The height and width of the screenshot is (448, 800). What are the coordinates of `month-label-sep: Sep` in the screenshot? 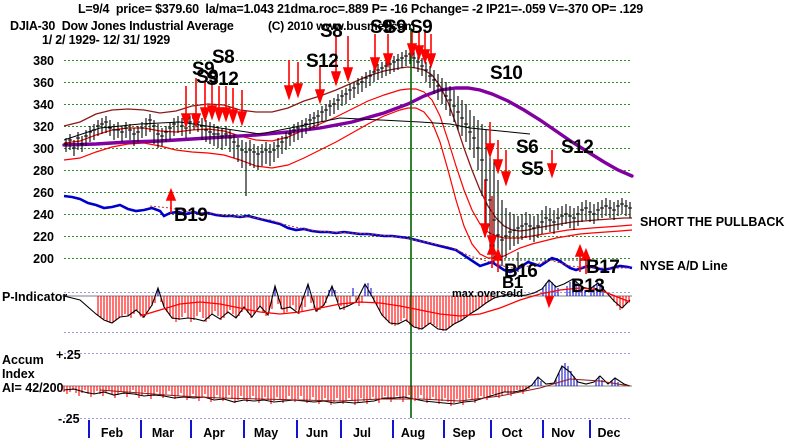 It's located at (464, 433).